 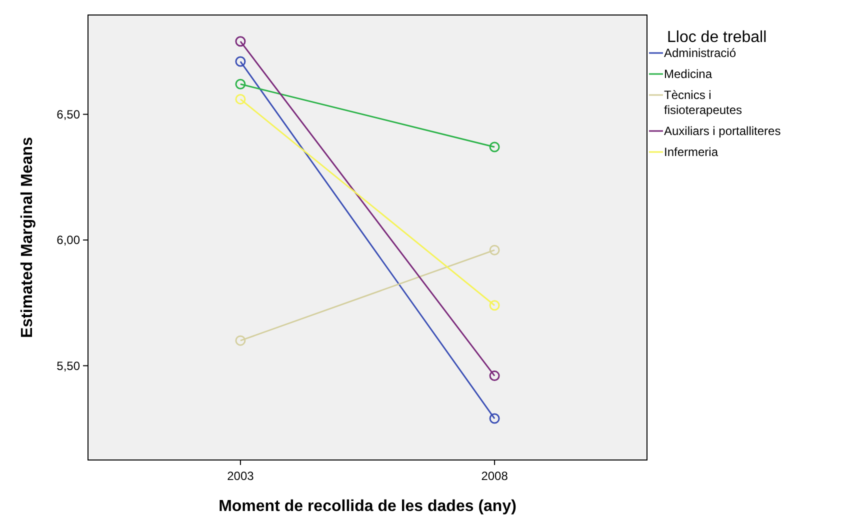 What do you see at coordinates (367, 506) in the screenshot?
I see `x-axis-title: Moment de recollida de les dades (any)` at bounding box center [367, 506].